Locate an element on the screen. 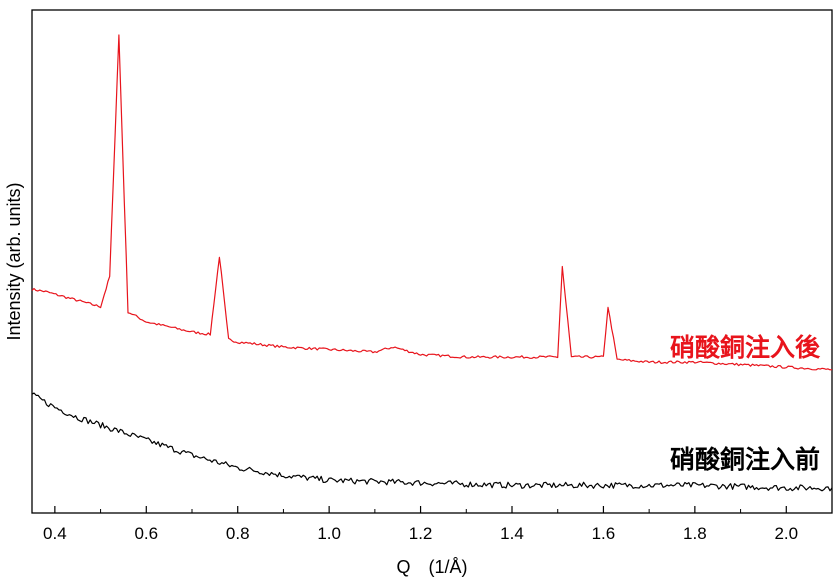  y-axis-title: Intensity (arb. units) is located at coordinates (14, 261).